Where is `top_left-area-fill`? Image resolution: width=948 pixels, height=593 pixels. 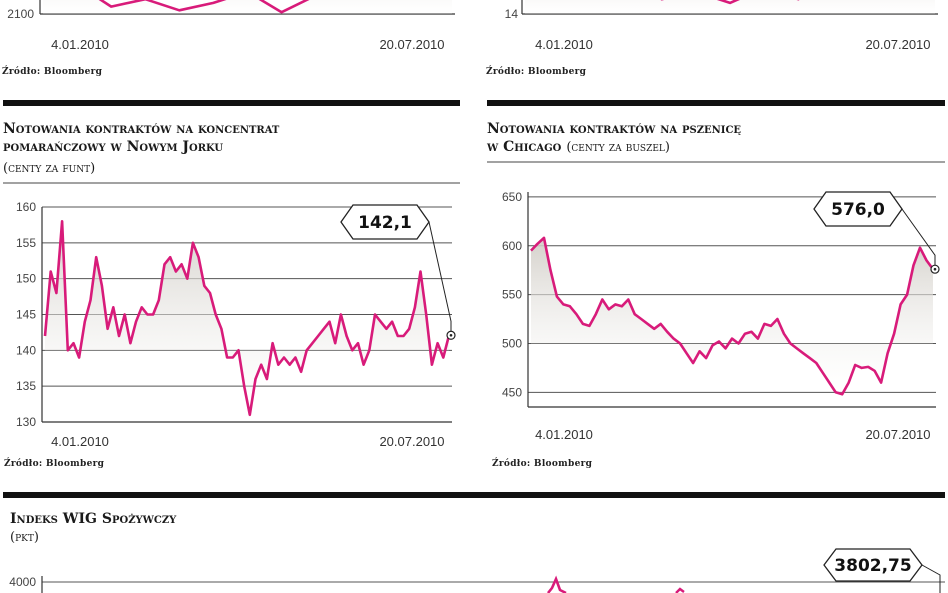 top_left-area-fill is located at coordinates (247, 7).